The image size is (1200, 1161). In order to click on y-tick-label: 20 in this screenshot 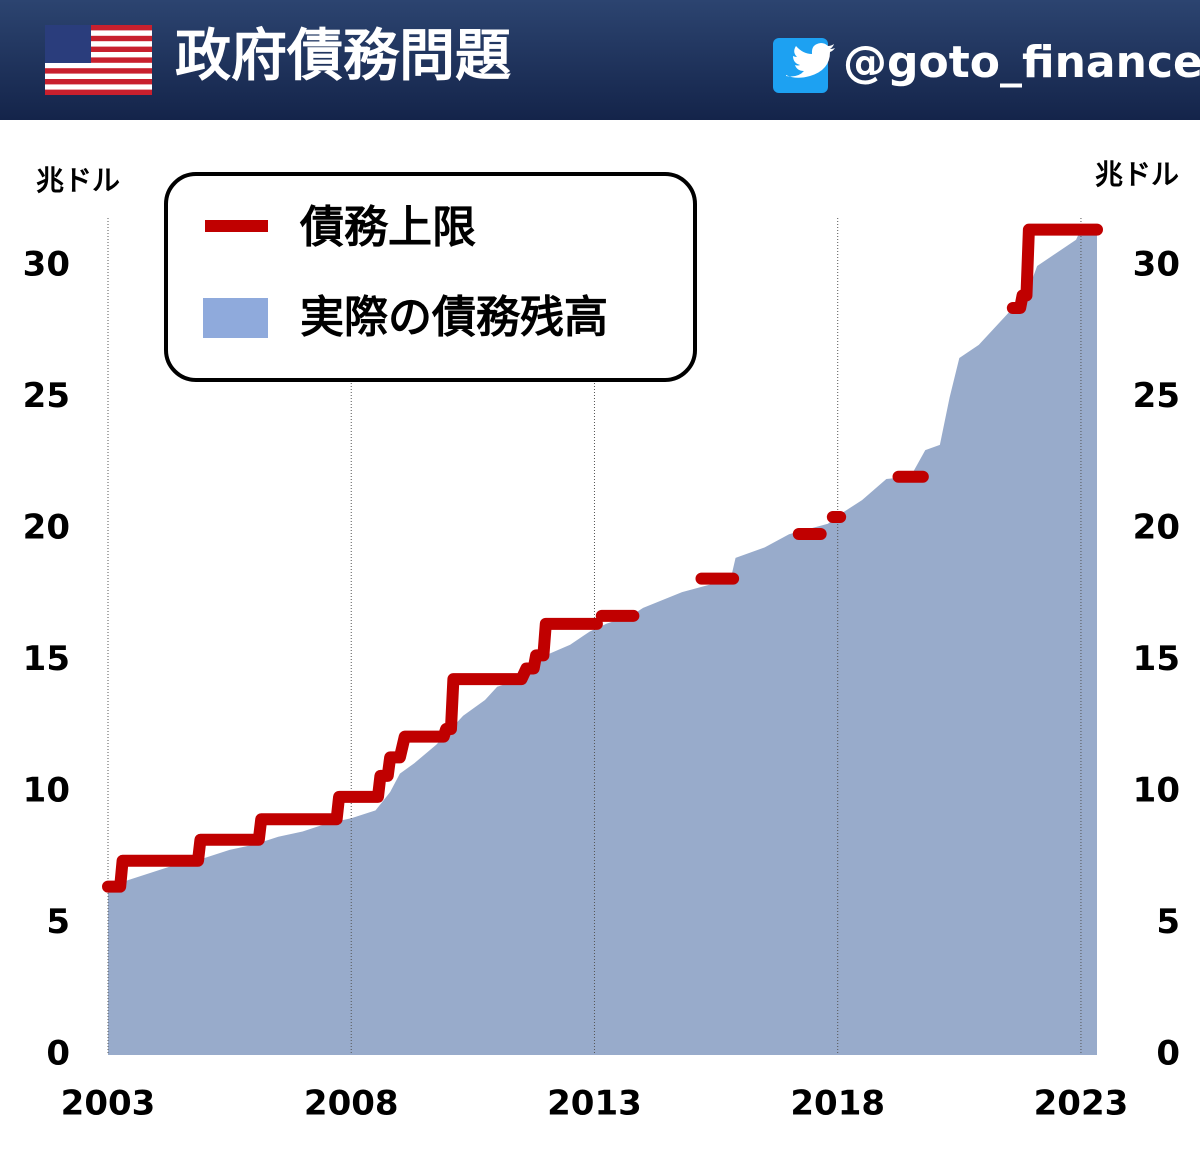, I will do `click(46, 528)`.